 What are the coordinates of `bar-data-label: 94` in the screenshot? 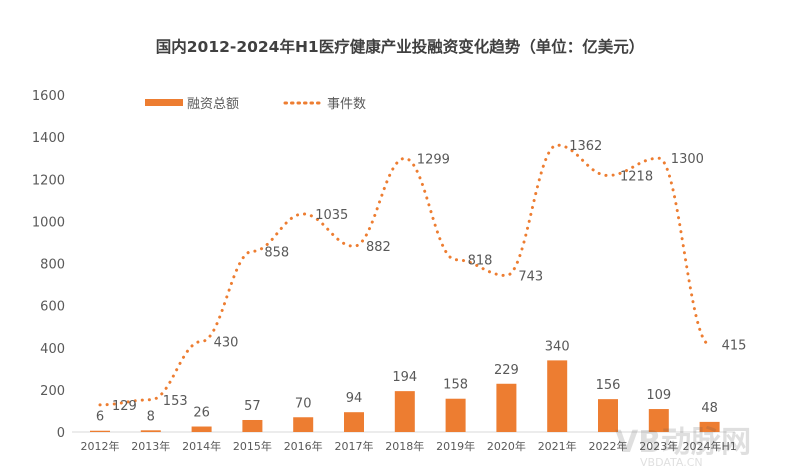 It's located at (354, 398).